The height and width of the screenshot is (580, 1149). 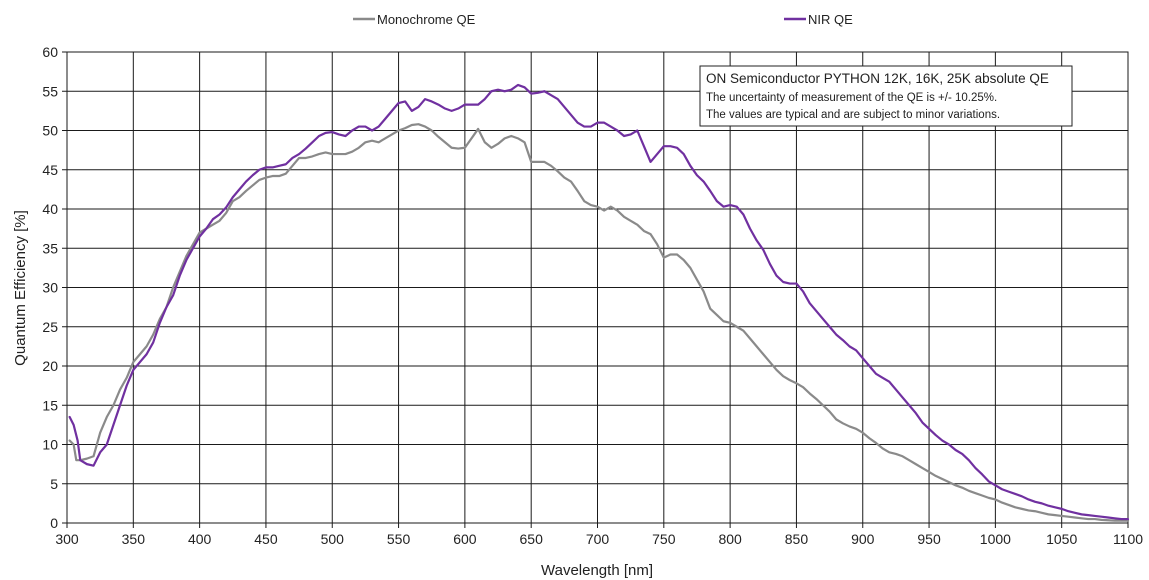 What do you see at coordinates (50, 209) in the screenshot?
I see `y-tick-label: 40` at bounding box center [50, 209].